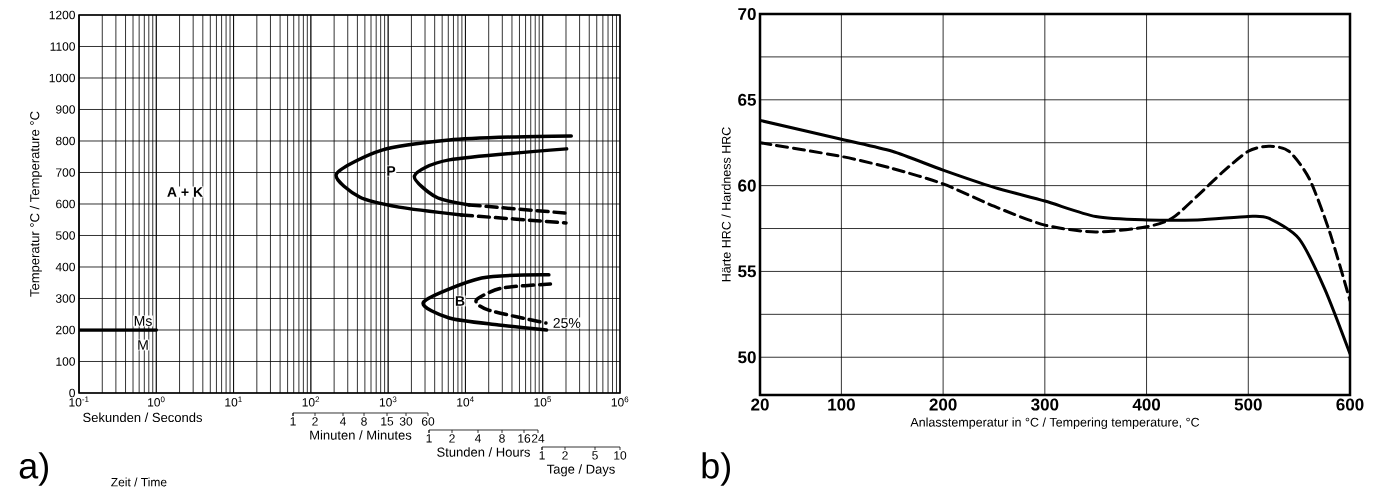 This screenshot has height=493, width=1384. I want to click on y-tick-label: 200, so click(65, 330).